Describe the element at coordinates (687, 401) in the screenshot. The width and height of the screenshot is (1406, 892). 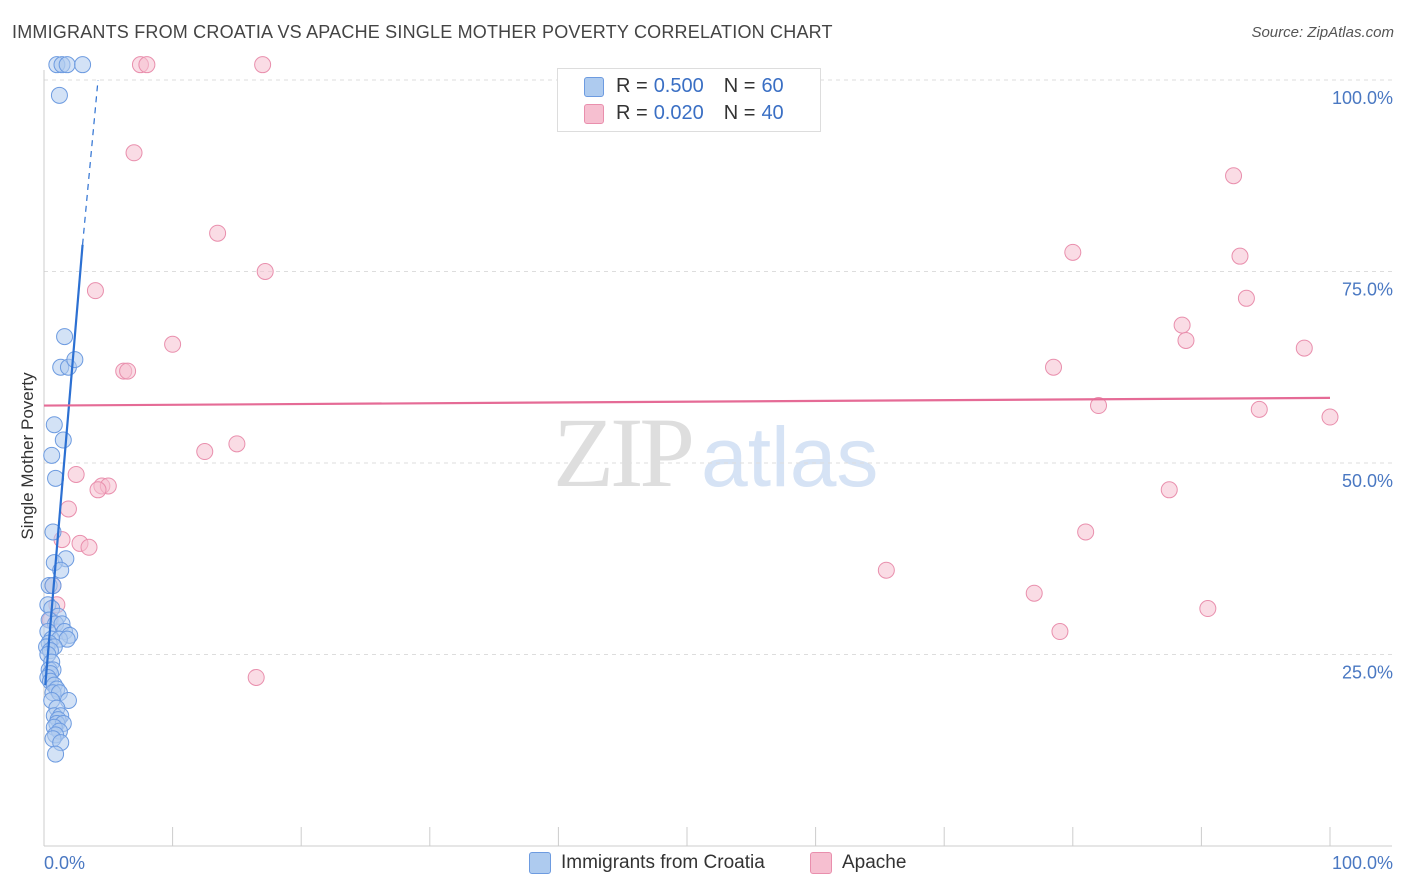
I see `apache-trend-line` at that location.